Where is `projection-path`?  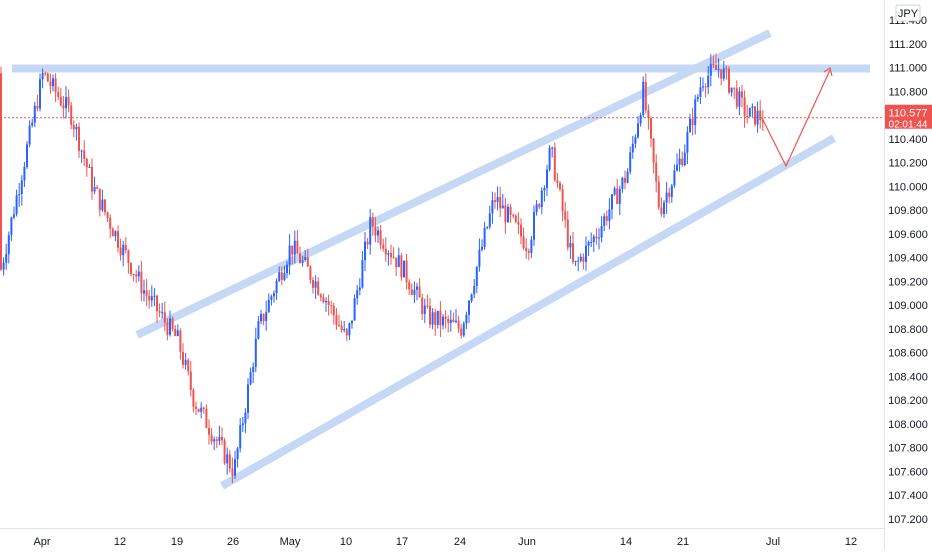 projection-path is located at coordinates (796, 118).